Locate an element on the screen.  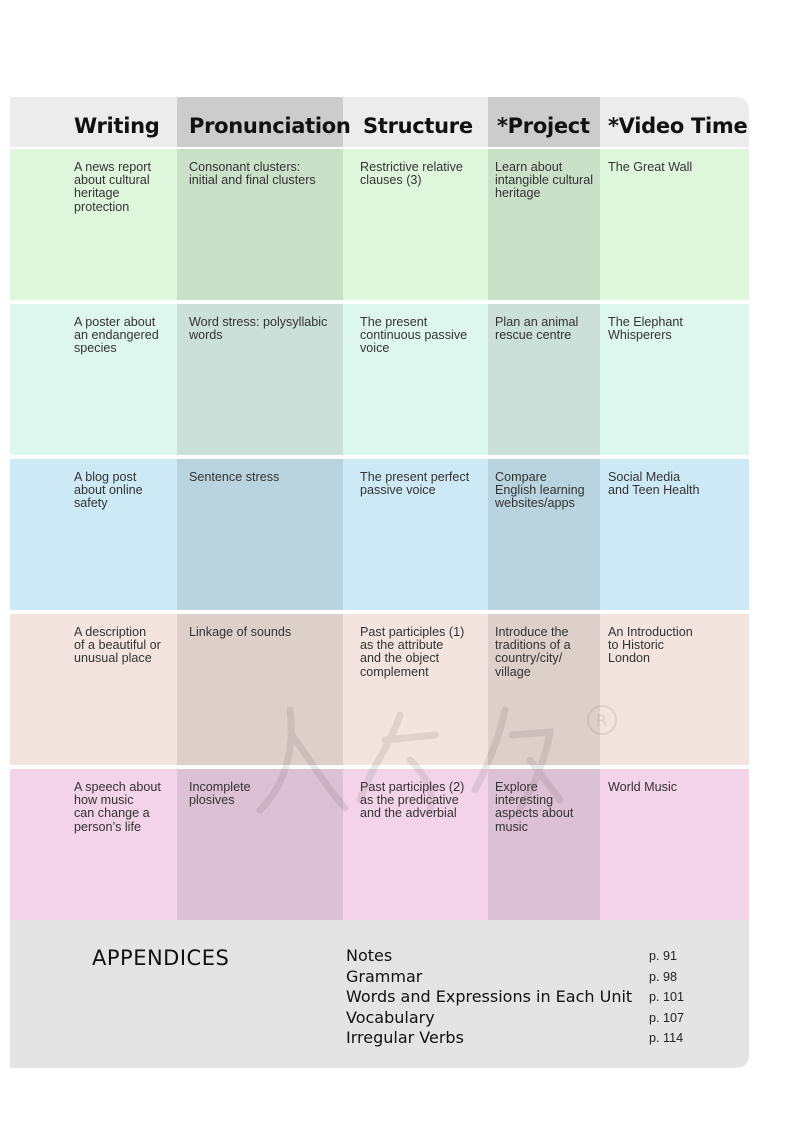
appendix-item-notes: Notes p. 91 is located at coordinates (526, 956).